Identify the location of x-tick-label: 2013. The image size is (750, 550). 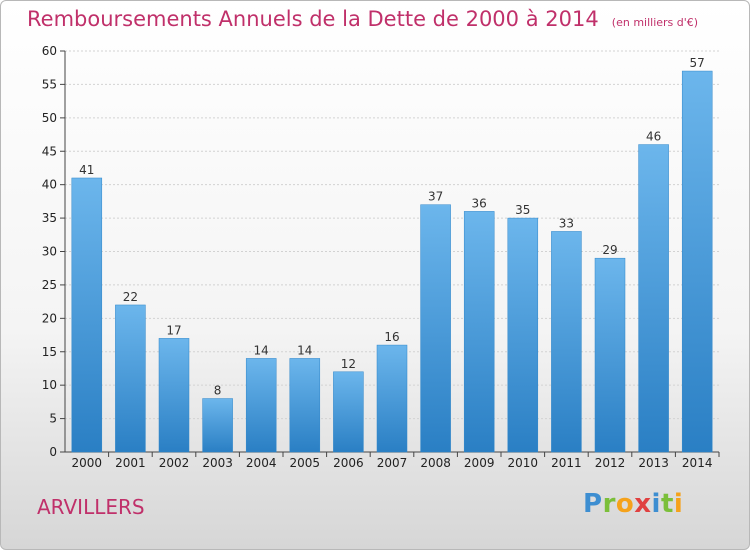
(653, 463).